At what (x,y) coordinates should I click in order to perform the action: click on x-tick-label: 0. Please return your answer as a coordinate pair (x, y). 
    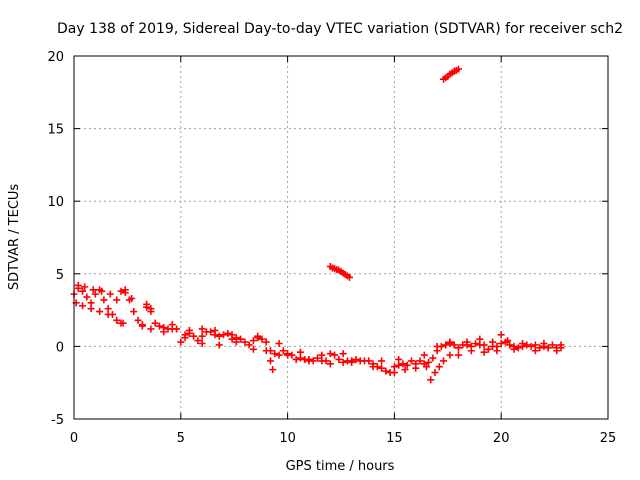
    Looking at the image, I should click on (74, 438).